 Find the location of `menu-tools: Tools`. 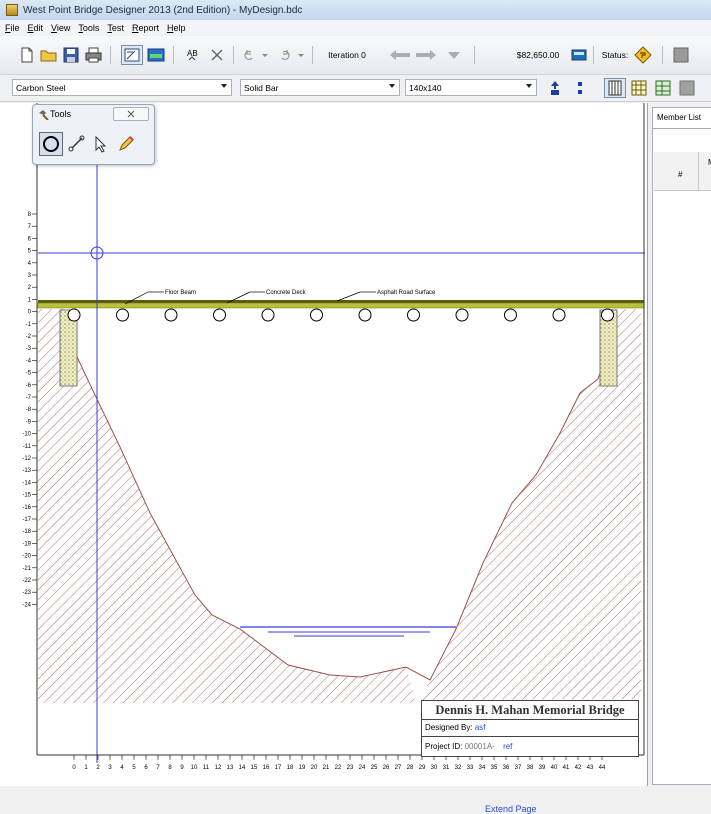

menu-tools: Tools is located at coordinates (89, 27).